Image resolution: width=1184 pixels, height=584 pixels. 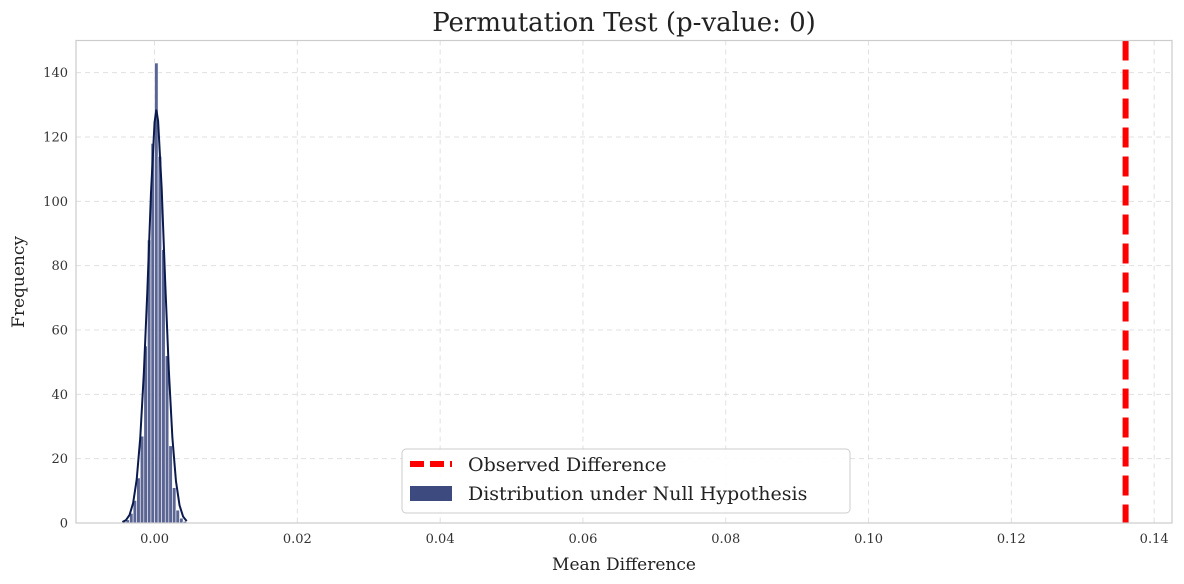 What do you see at coordinates (59, 266) in the screenshot?
I see `y-tick-label: 80` at bounding box center [59, 266].